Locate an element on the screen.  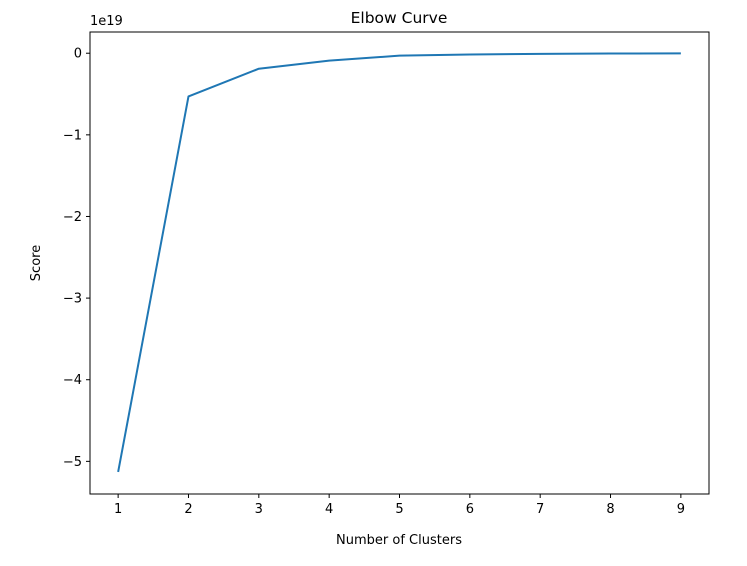
y-axis: 0 −1 −2 −3 −4 −5 is located at coordinates (76, 258).